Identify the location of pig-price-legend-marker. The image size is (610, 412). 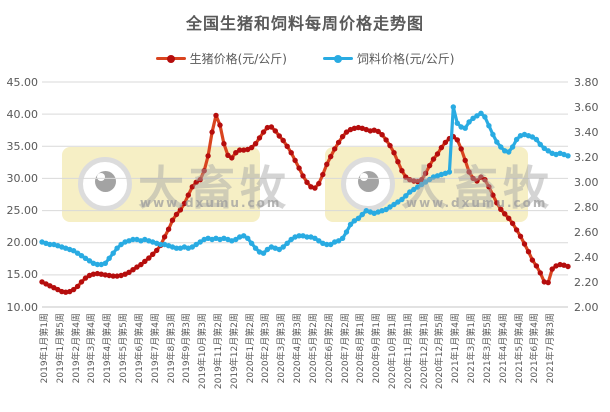
(170, 58).